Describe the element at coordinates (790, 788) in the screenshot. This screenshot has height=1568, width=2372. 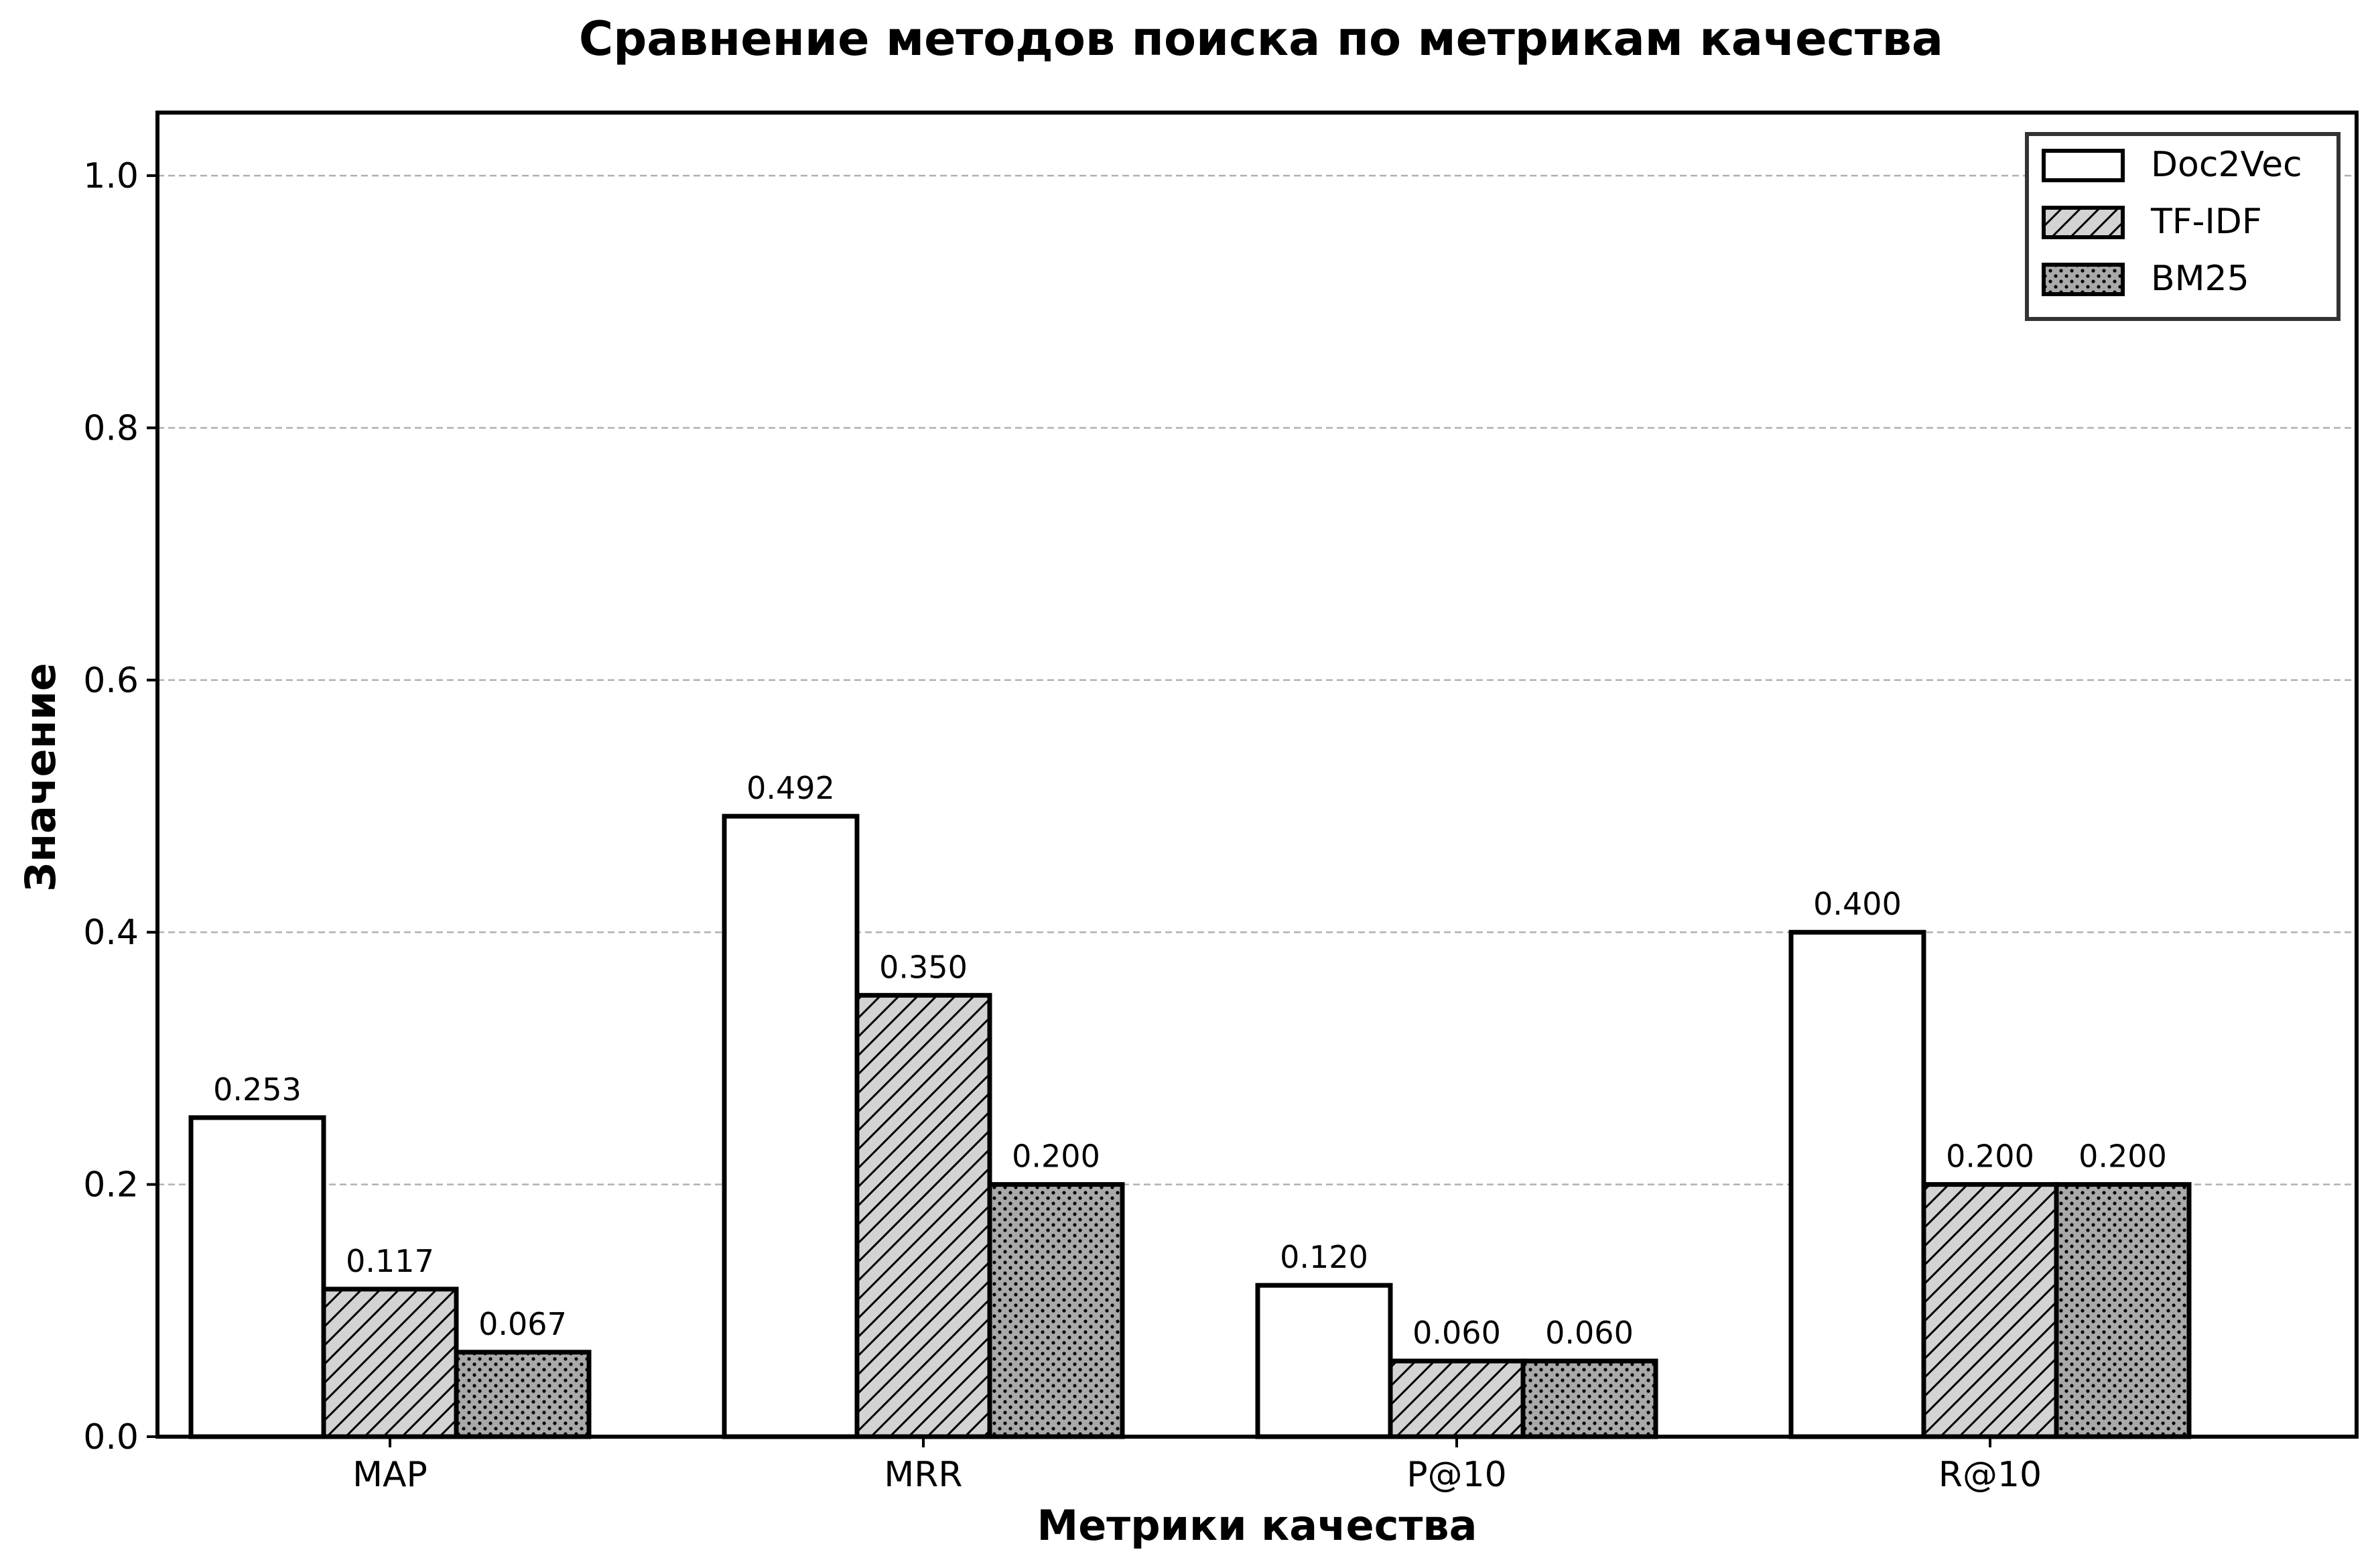
I see `bar-value-label: 0.492` at that location.